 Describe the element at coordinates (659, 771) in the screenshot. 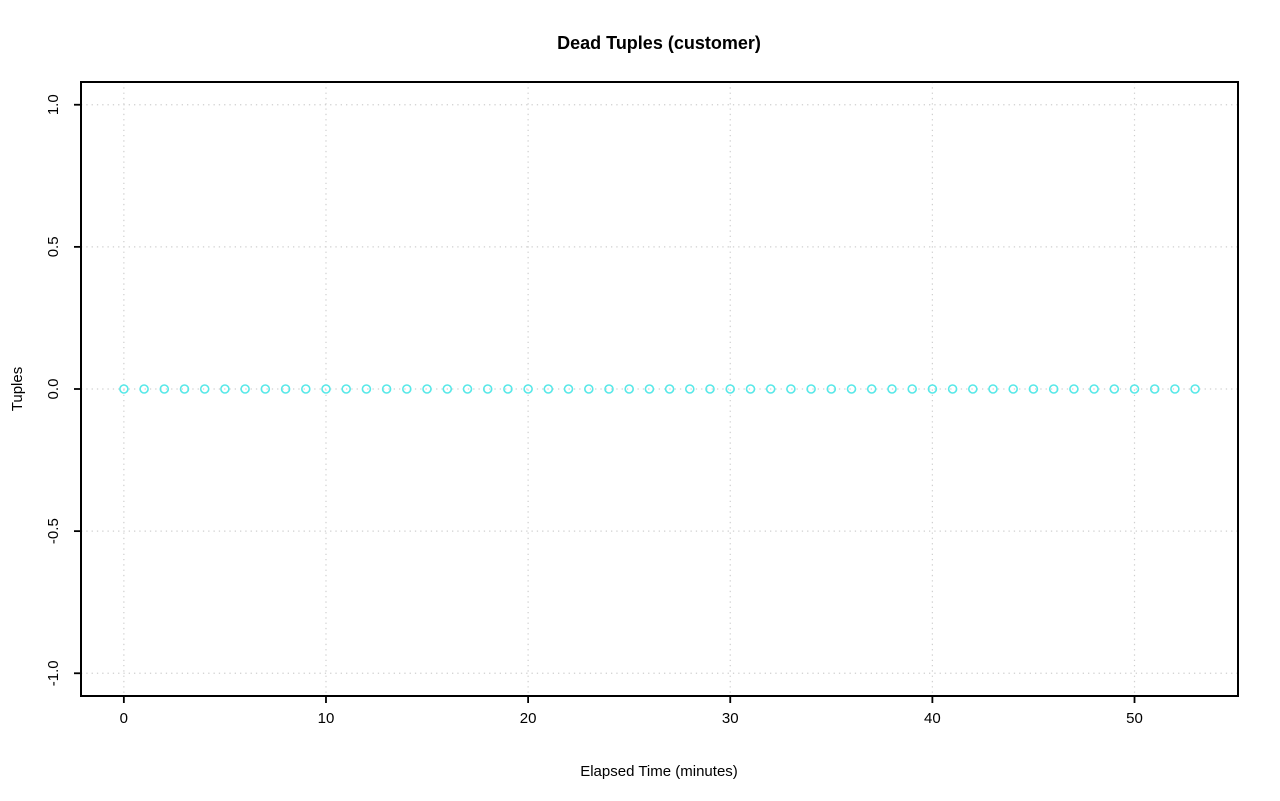

I see `x-axis-label: Elapsed Time (minutes)` at that location.